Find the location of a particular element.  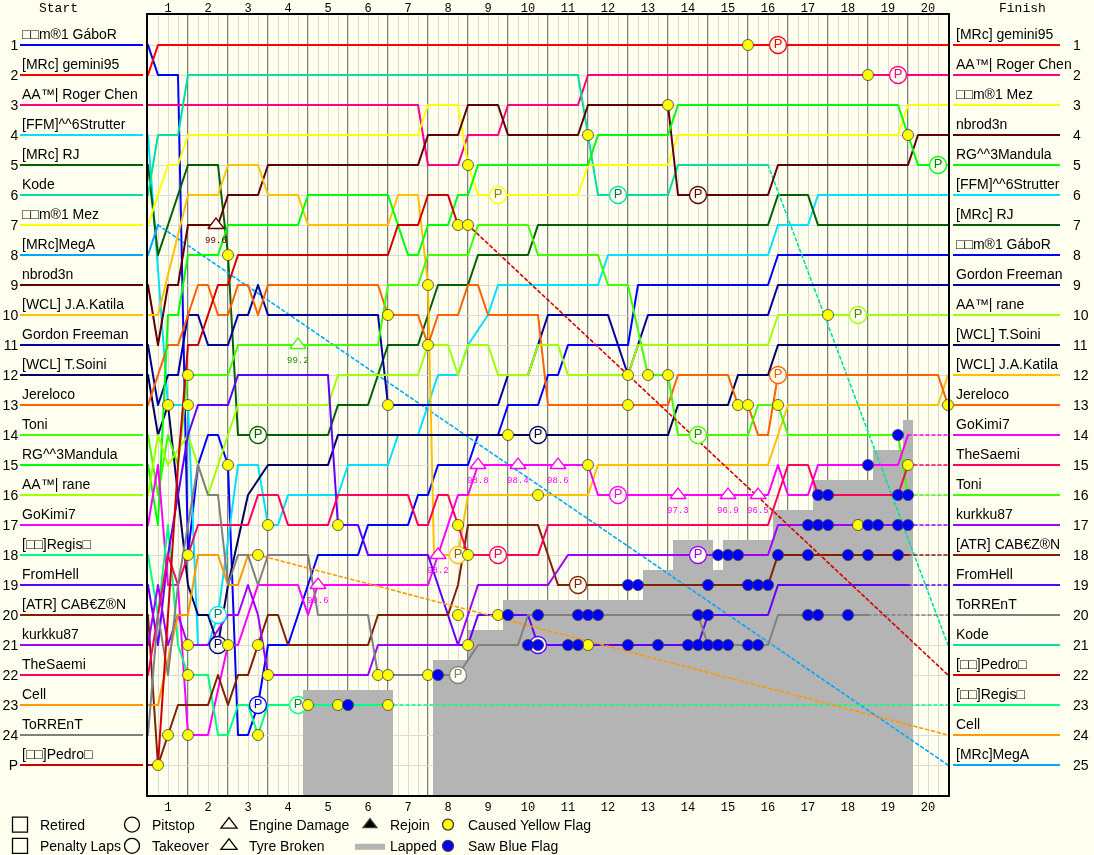

y-tick-label: 24 is located at coordinates (10, 734).